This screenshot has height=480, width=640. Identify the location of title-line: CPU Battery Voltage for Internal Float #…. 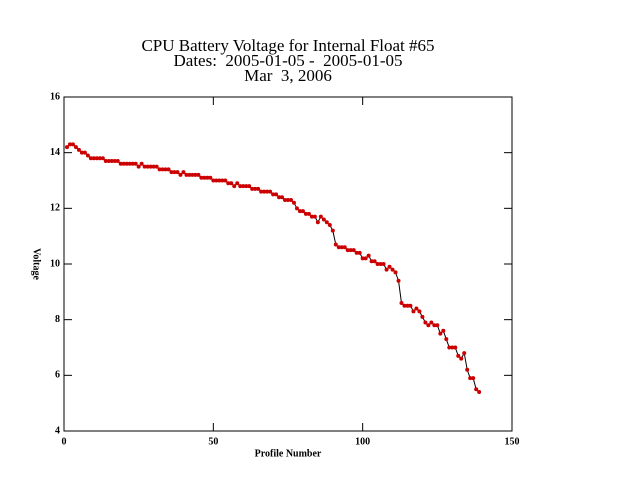
(287, 45).